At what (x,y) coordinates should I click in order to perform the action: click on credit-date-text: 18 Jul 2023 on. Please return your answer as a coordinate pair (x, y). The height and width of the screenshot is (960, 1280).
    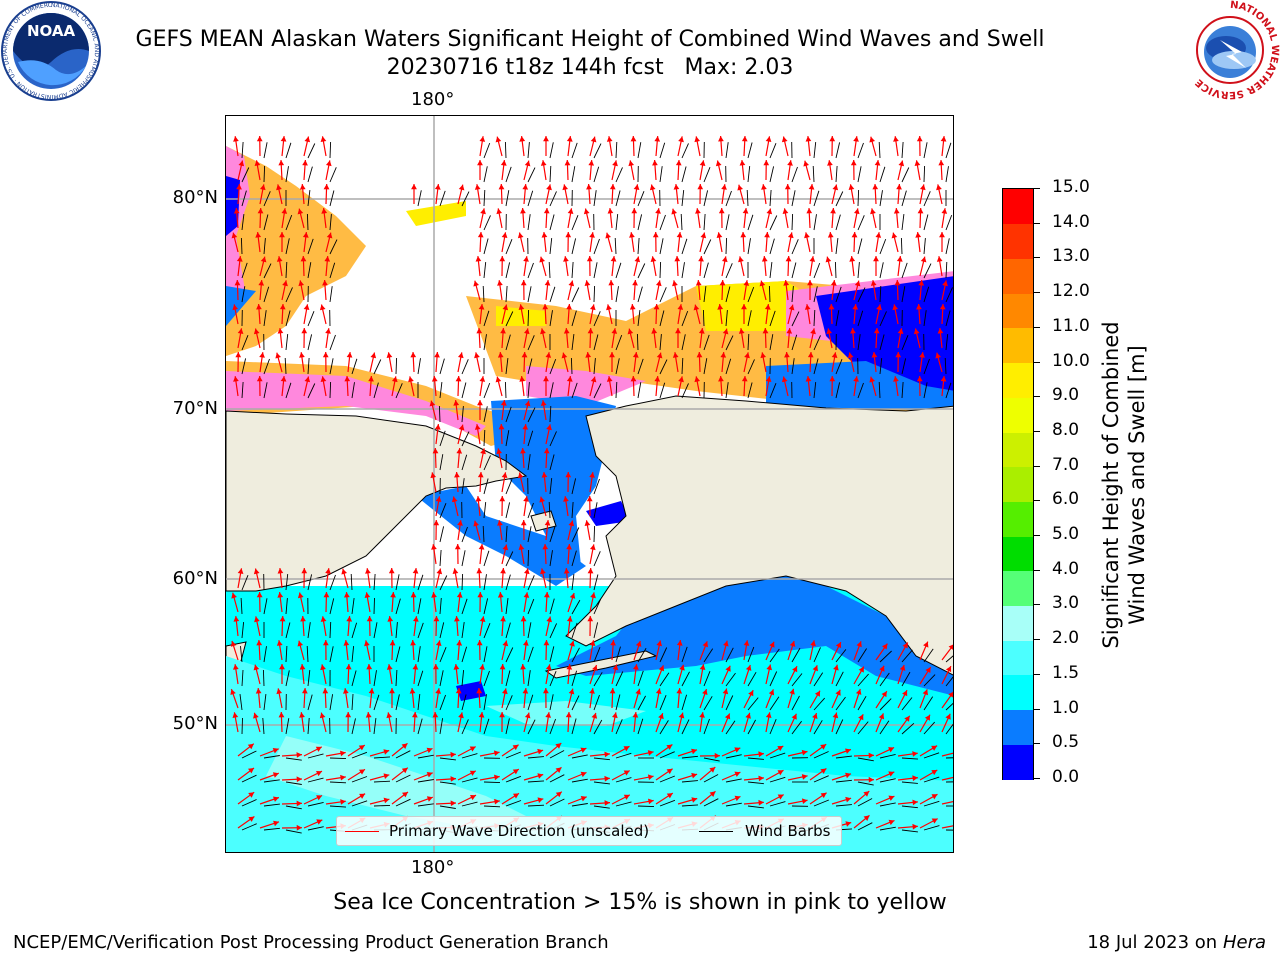
    Looking at the image, I should click on (1155, 942).